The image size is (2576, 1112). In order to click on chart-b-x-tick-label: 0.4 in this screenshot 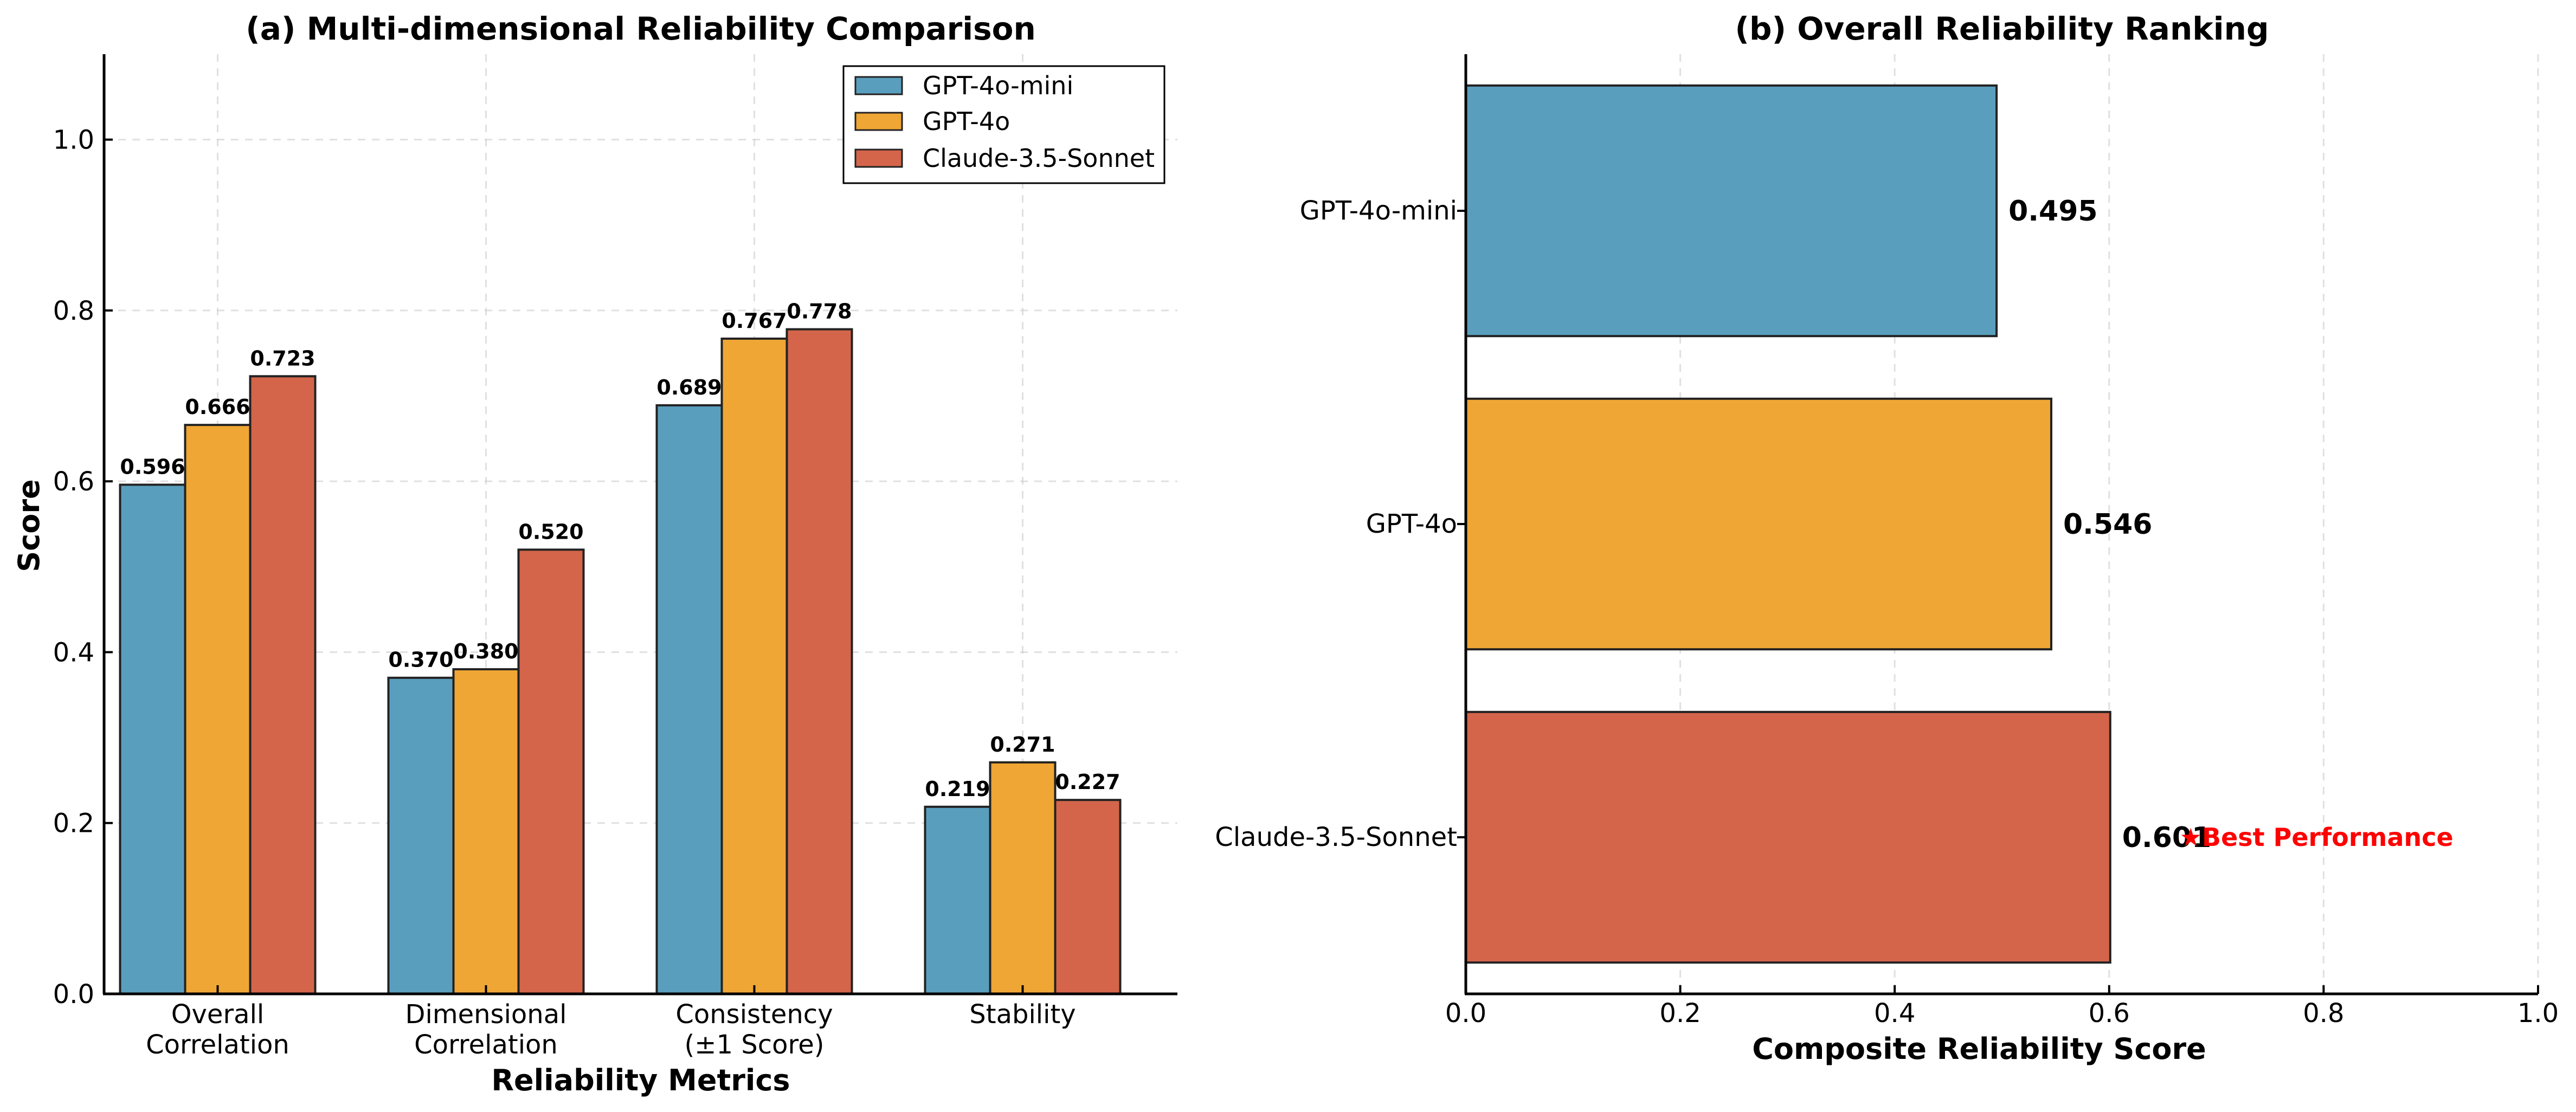, I will do `click(1894, 1013)`.